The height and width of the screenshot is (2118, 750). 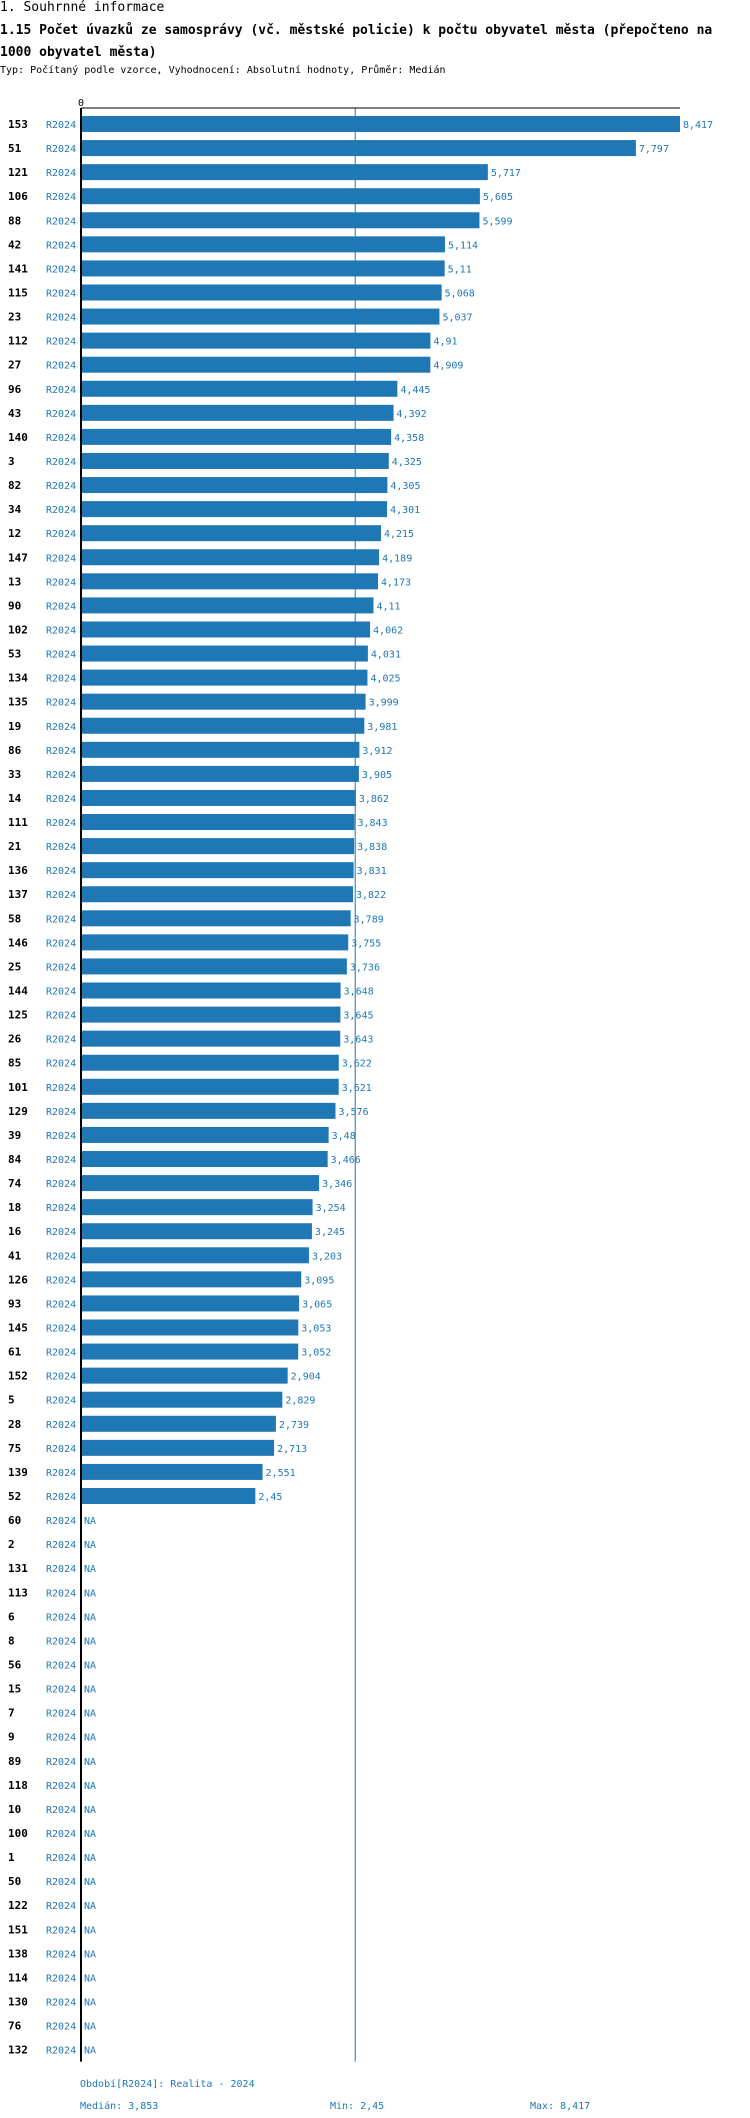 What do you see at coordinates (365, 967) in the screenshot?
I see `value-label: 3,736` at bounding box center [365, 967].